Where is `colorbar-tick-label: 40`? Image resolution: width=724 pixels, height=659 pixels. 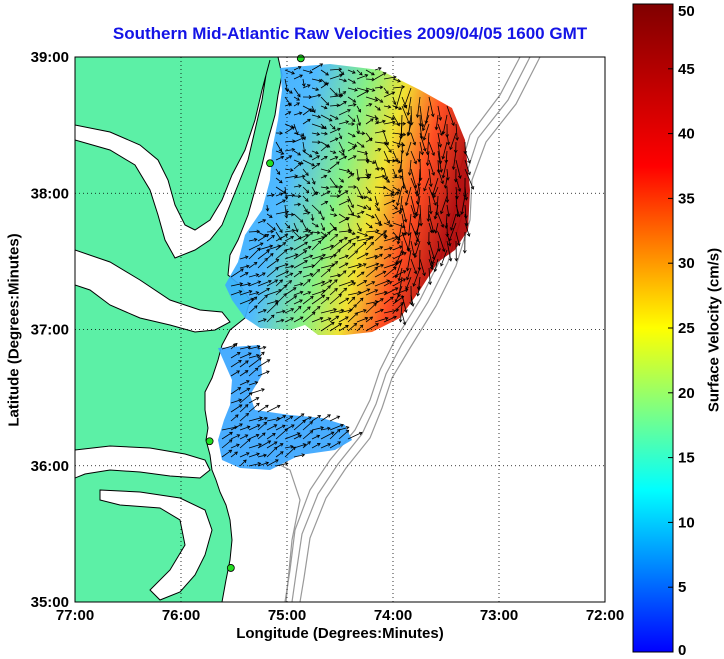 colorbar-tick-label: 40 is located at coordinates (686, 134).